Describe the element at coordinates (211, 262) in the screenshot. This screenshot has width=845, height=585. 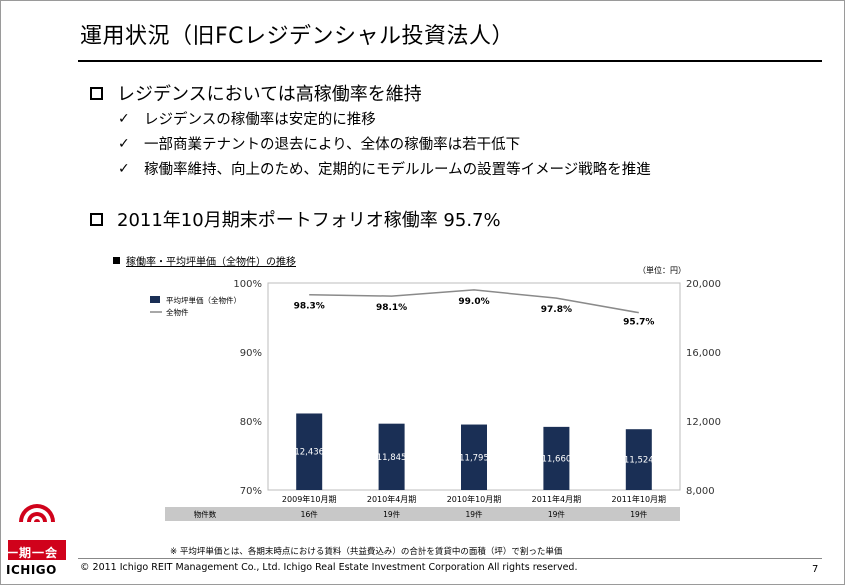
I see `chart-title: 稼働率・平均坪単価（全物件）の推移` at that location.